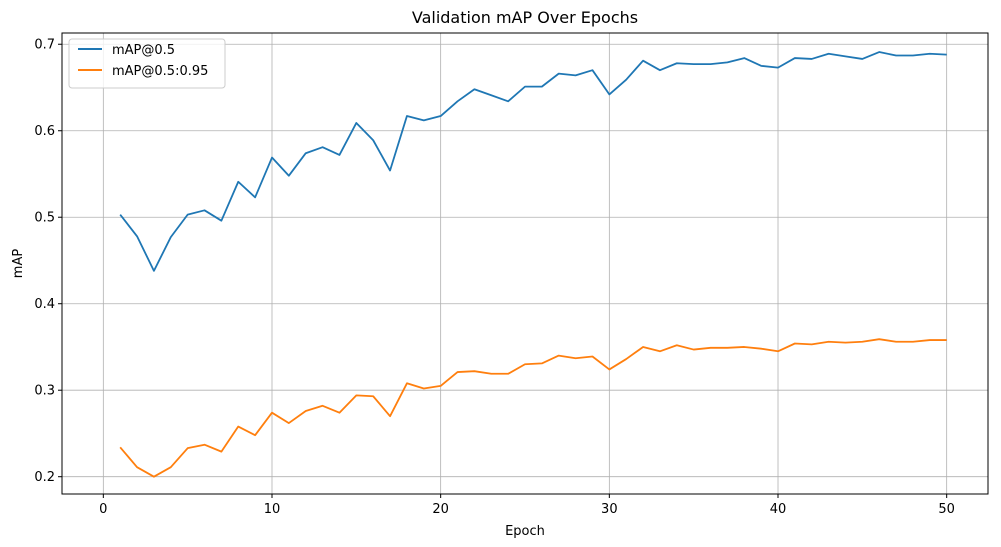  What do you see at coordinates (44, 477) in the screenshot?
I see `y-tick-label: 0.2` at bounding box center [44, 477].